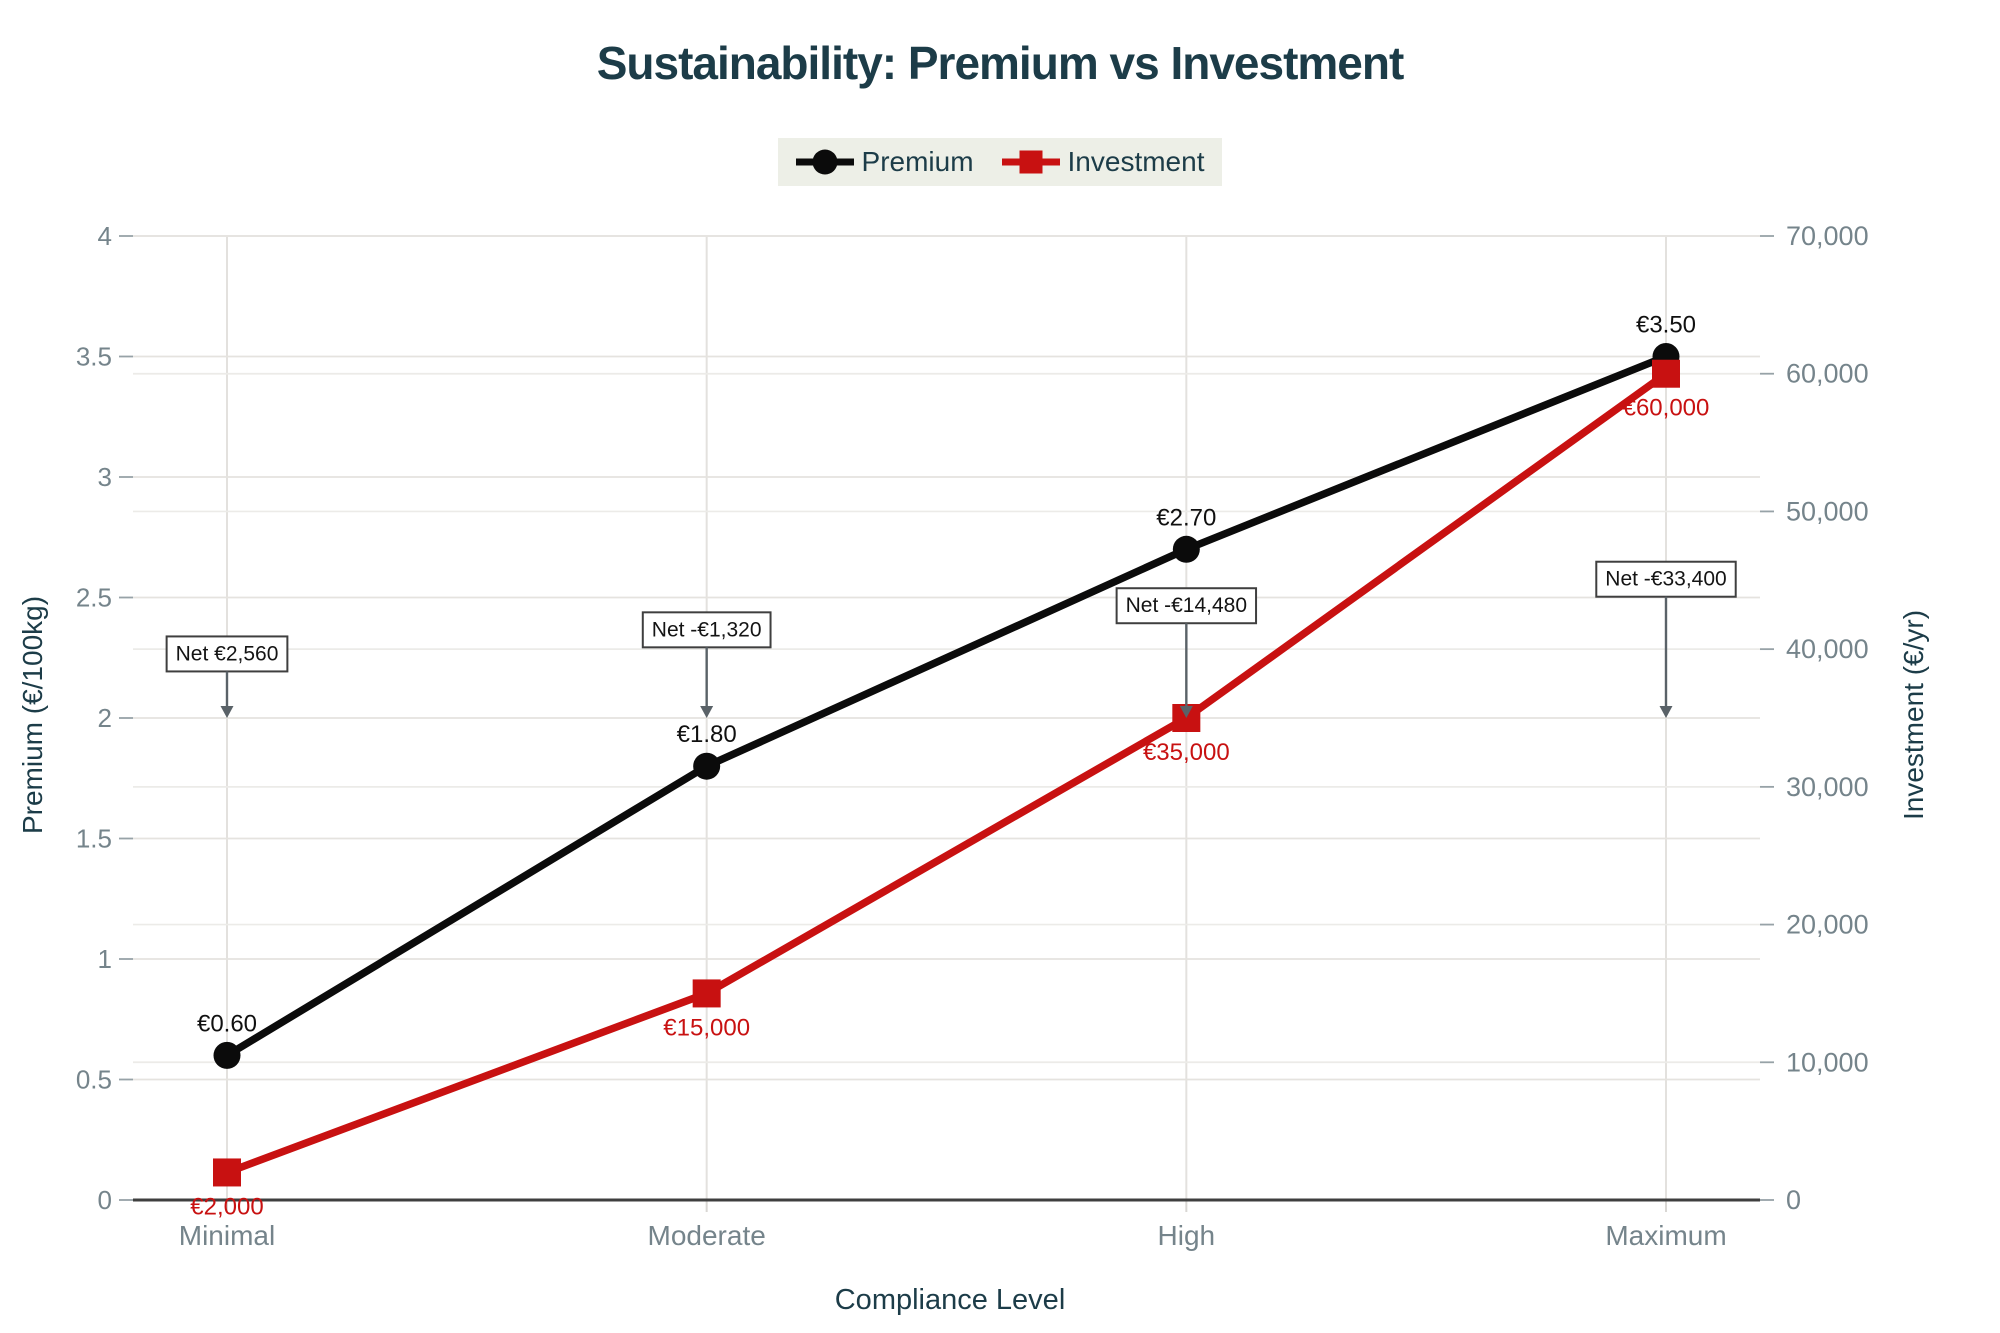 This screenshot has width=2000, height=1333. I want to click on premium-point-minimal, so click(227, 1055).